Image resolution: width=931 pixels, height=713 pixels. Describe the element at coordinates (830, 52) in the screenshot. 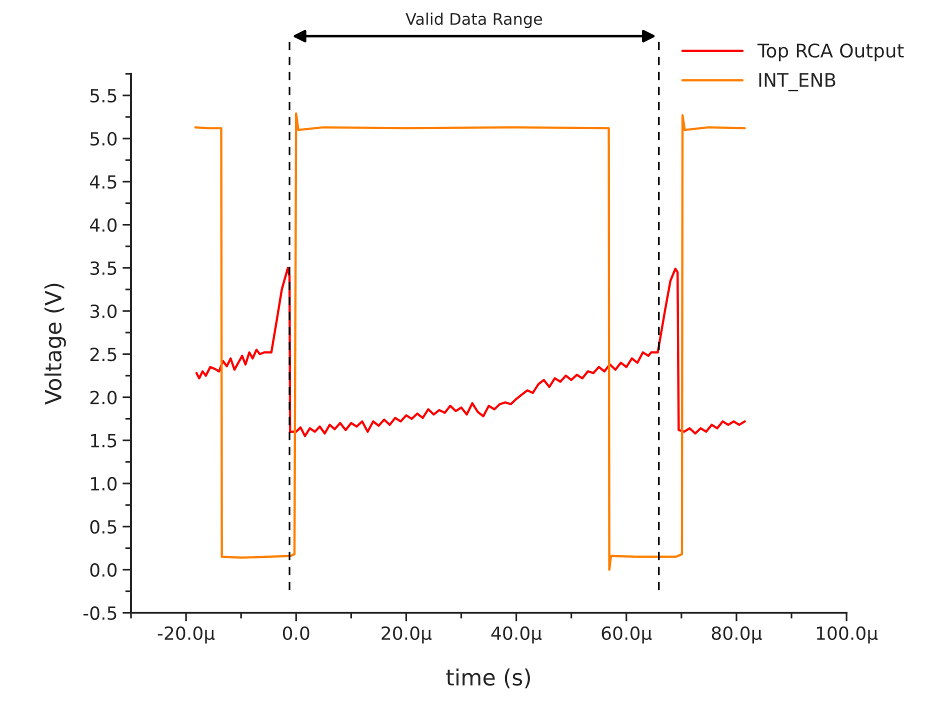

I see `legend-label: Top RCA Output` at that location.